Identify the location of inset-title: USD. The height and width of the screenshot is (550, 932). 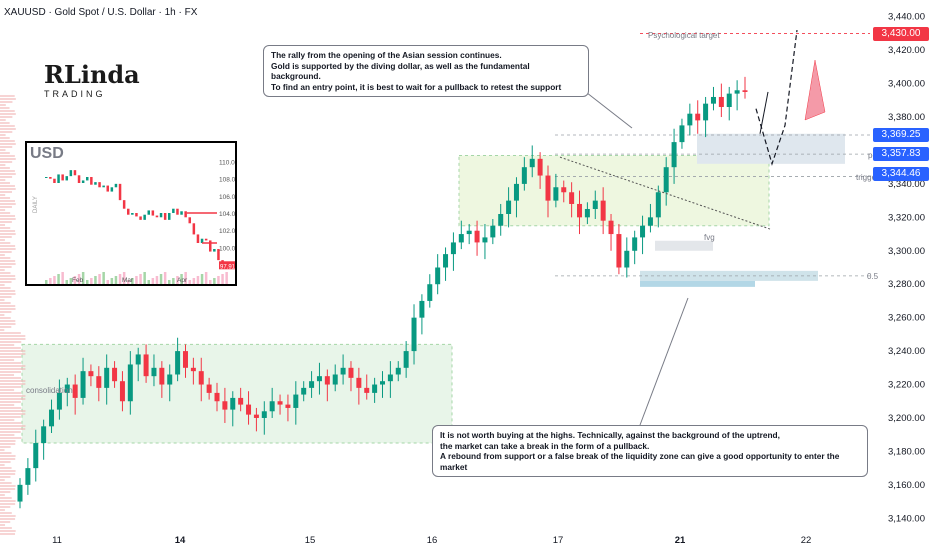
(47, 153).